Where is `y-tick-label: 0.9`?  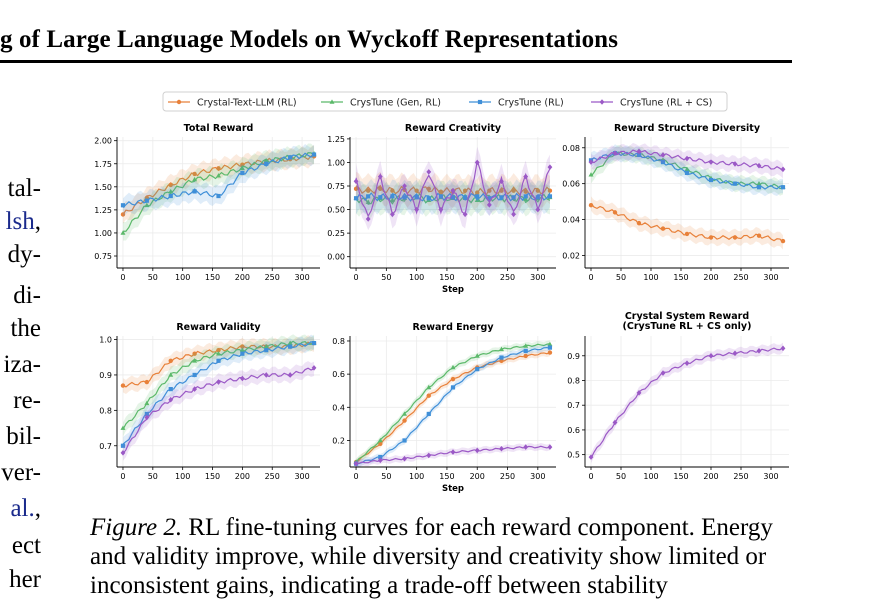 y-tick-label: 0.9 is located at coordinates (573, 356).